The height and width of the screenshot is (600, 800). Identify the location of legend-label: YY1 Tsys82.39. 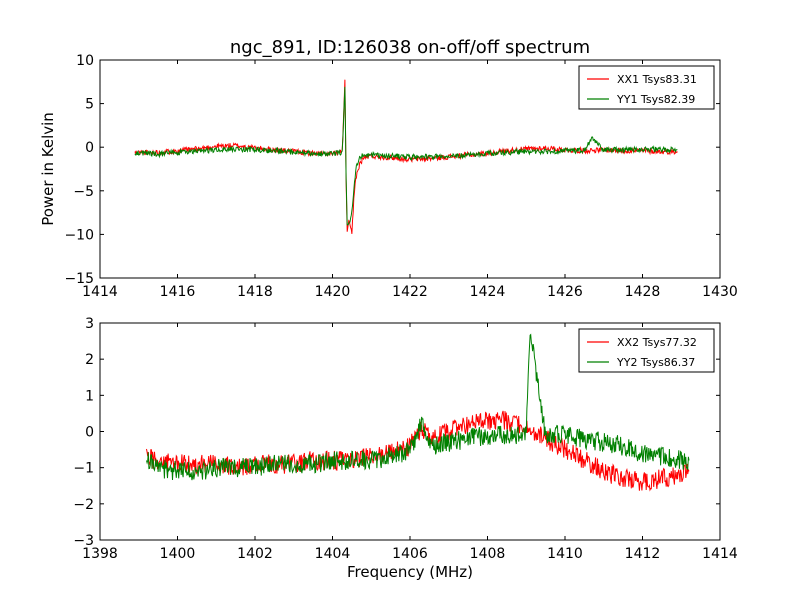
(655, 99).